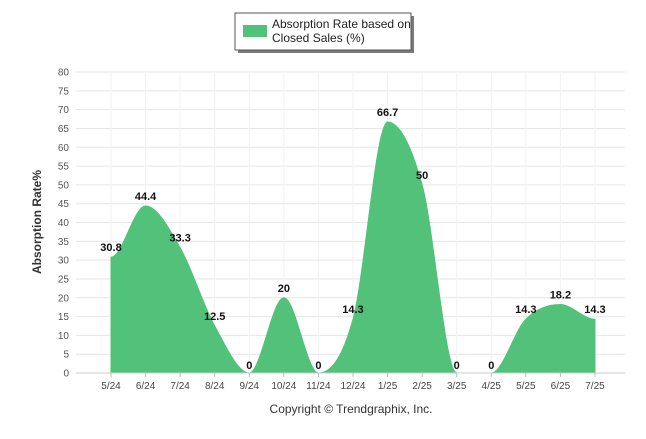 The image size is (646, 439). What do you see at coordinates (492, 386) in the screenshot?
I see `x-tick-label: 4/25` at bounding box center [492, 386].